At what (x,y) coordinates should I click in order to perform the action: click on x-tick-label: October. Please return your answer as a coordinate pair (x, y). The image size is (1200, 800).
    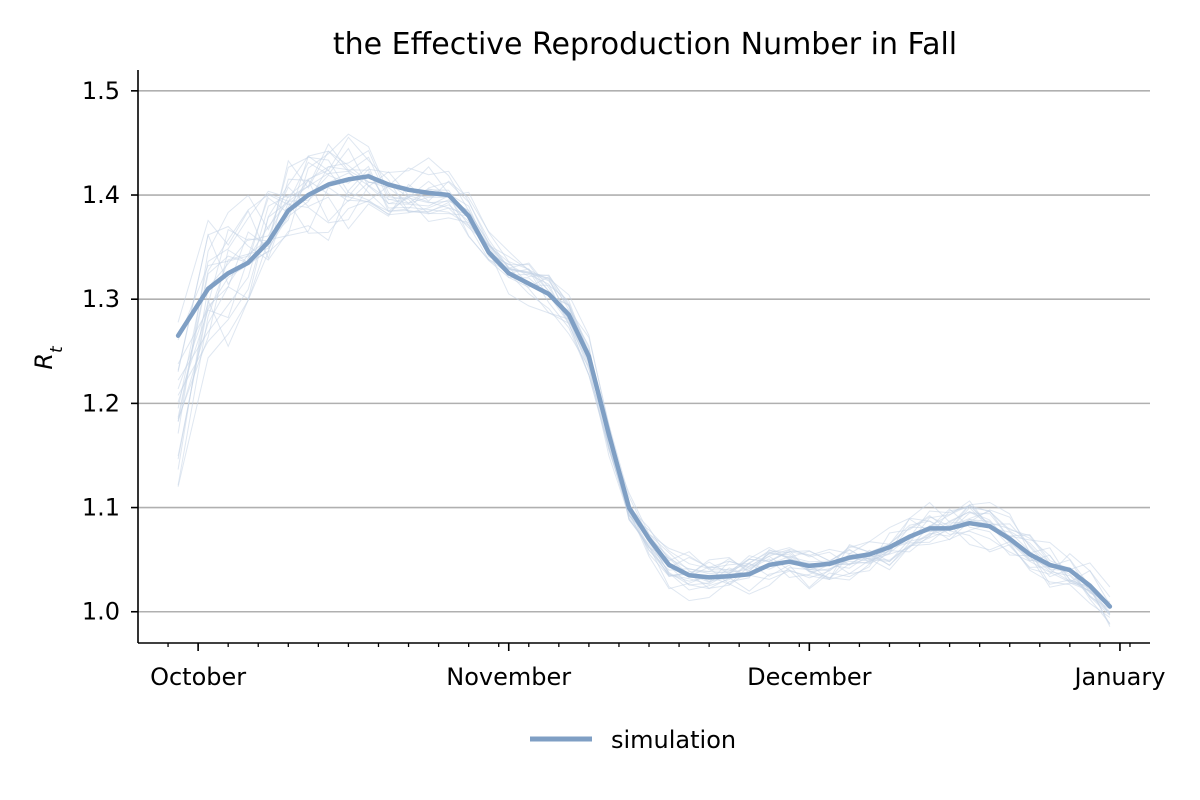
    Looking at the image, I should click on (198, 677).